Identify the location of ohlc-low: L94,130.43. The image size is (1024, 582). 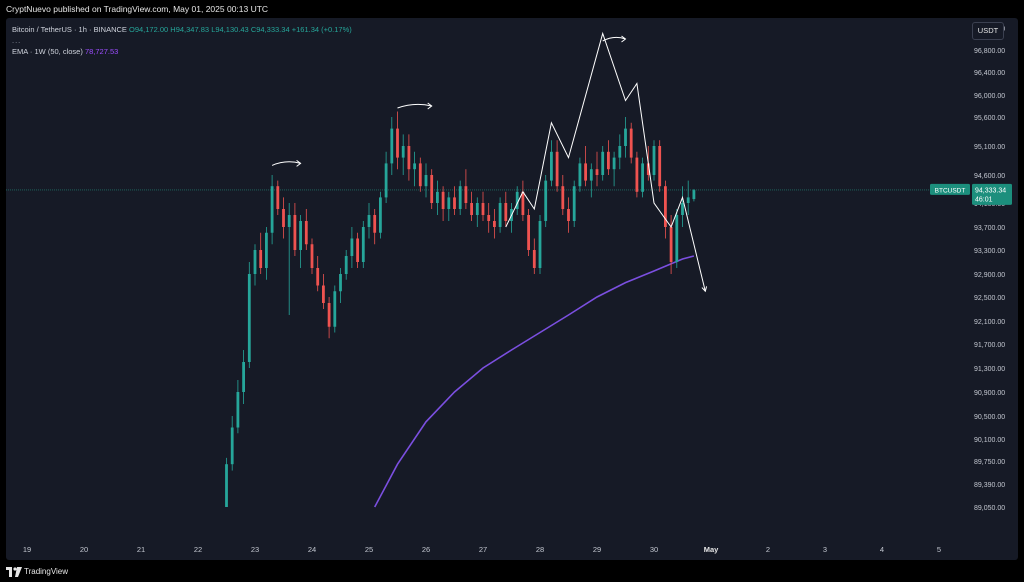
(230, 29).